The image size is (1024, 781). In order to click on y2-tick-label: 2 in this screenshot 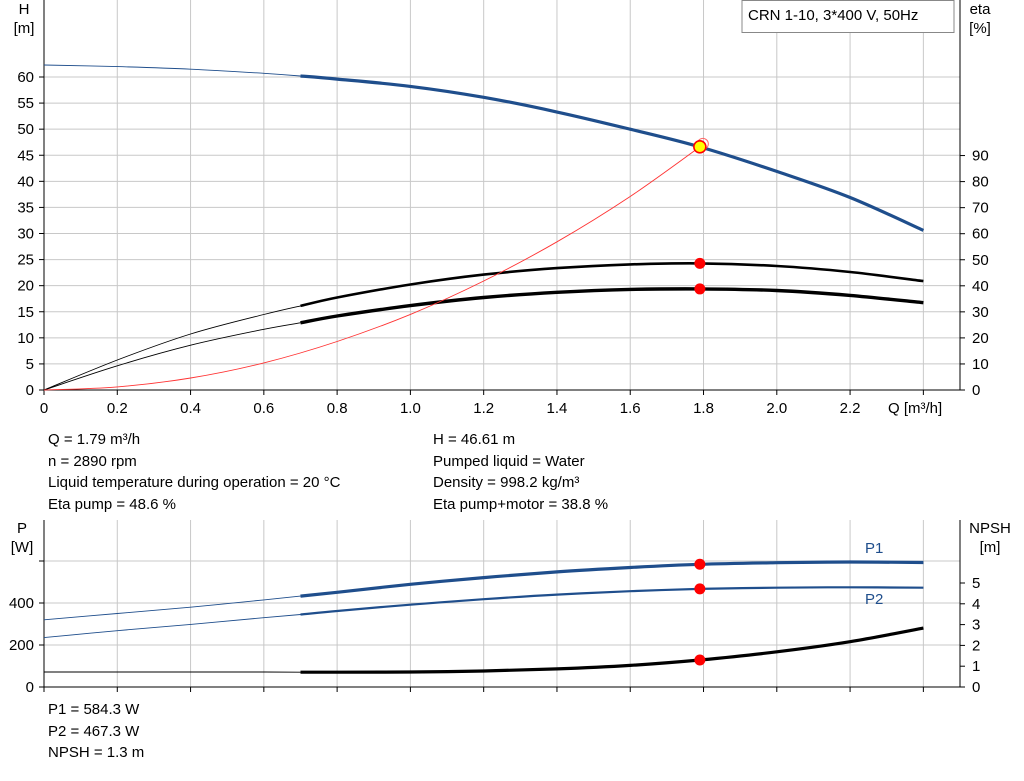, I will do `click(976, 645)`.